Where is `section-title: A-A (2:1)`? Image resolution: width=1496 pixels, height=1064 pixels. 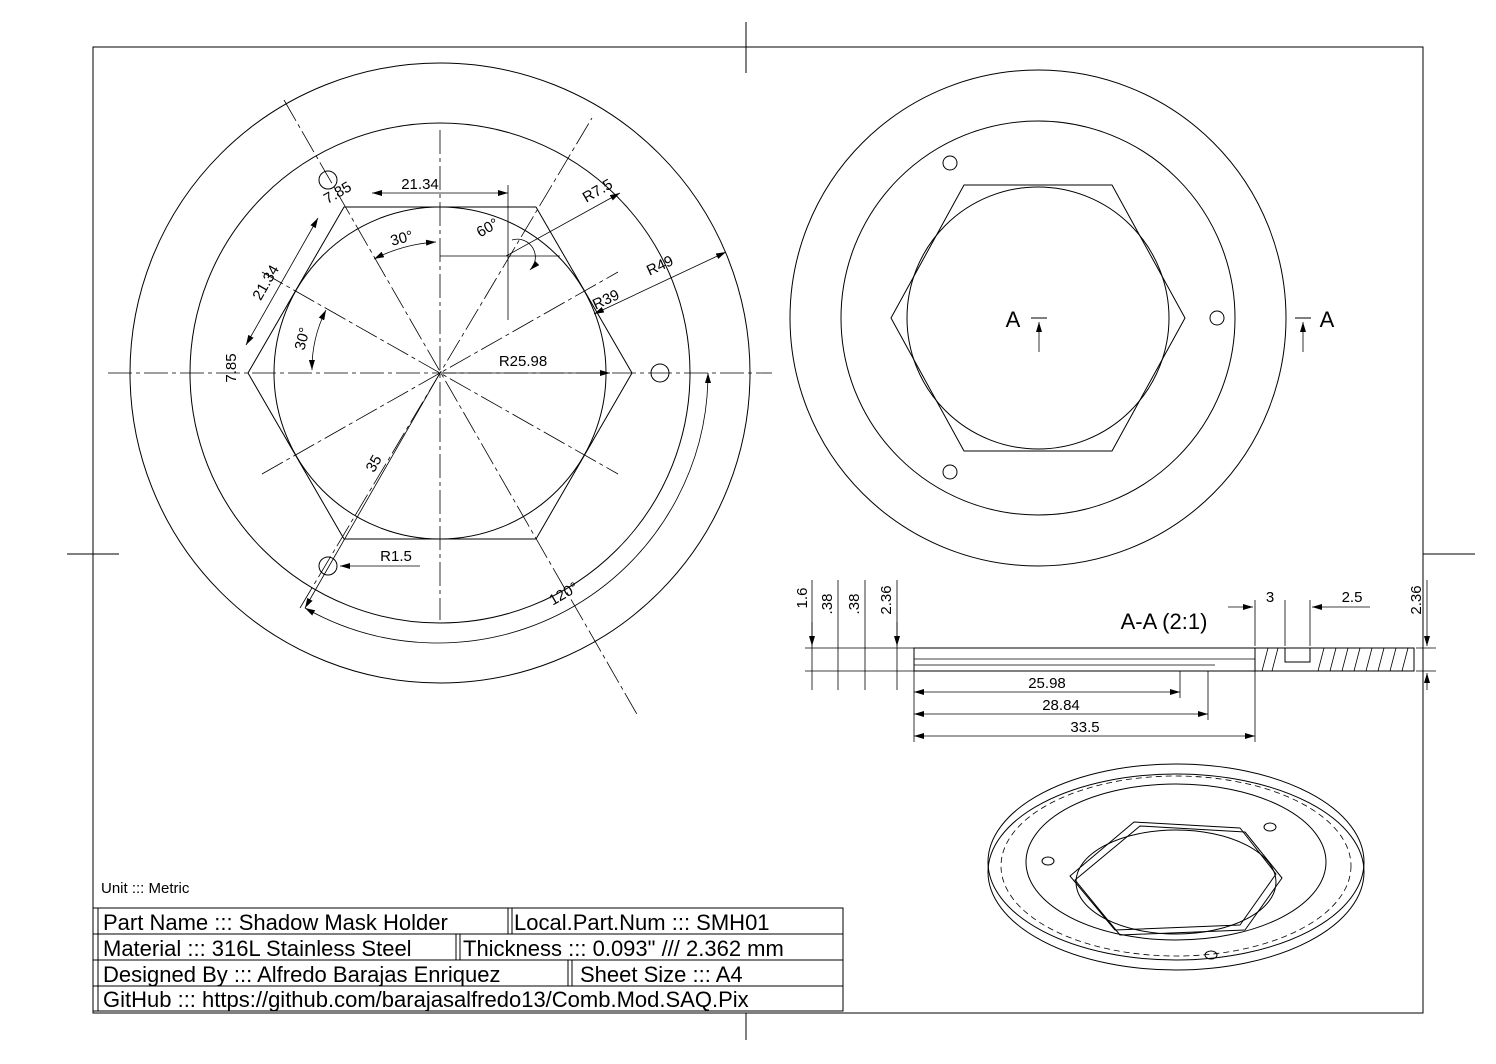
section-title: A-A (2:1) is located at coordinates (1164, 621).